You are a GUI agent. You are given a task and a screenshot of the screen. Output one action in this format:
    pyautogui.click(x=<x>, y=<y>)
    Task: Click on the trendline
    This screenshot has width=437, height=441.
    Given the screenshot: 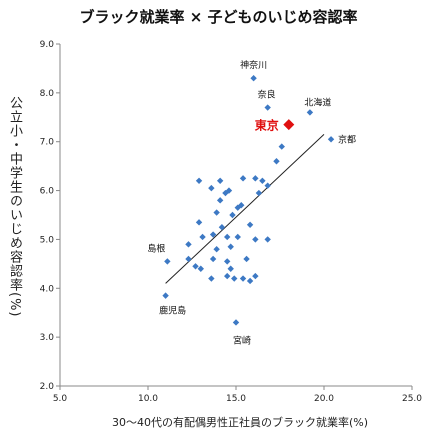 What is the action you would take?
    pyautogui.click(x=245, y=209)
    